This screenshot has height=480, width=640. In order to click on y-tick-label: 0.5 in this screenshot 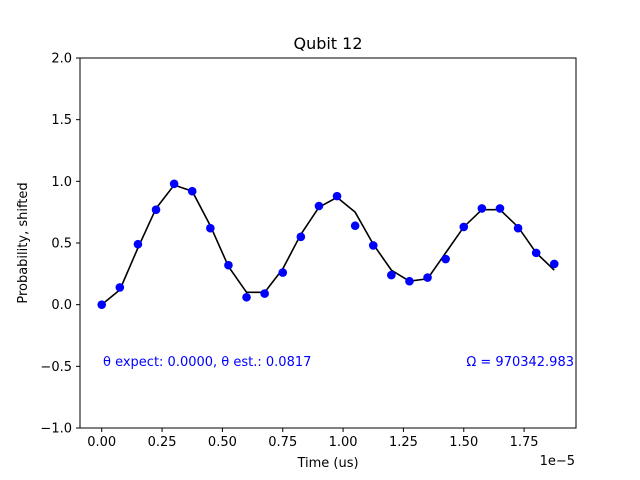, I will do `click(61, 244)`.